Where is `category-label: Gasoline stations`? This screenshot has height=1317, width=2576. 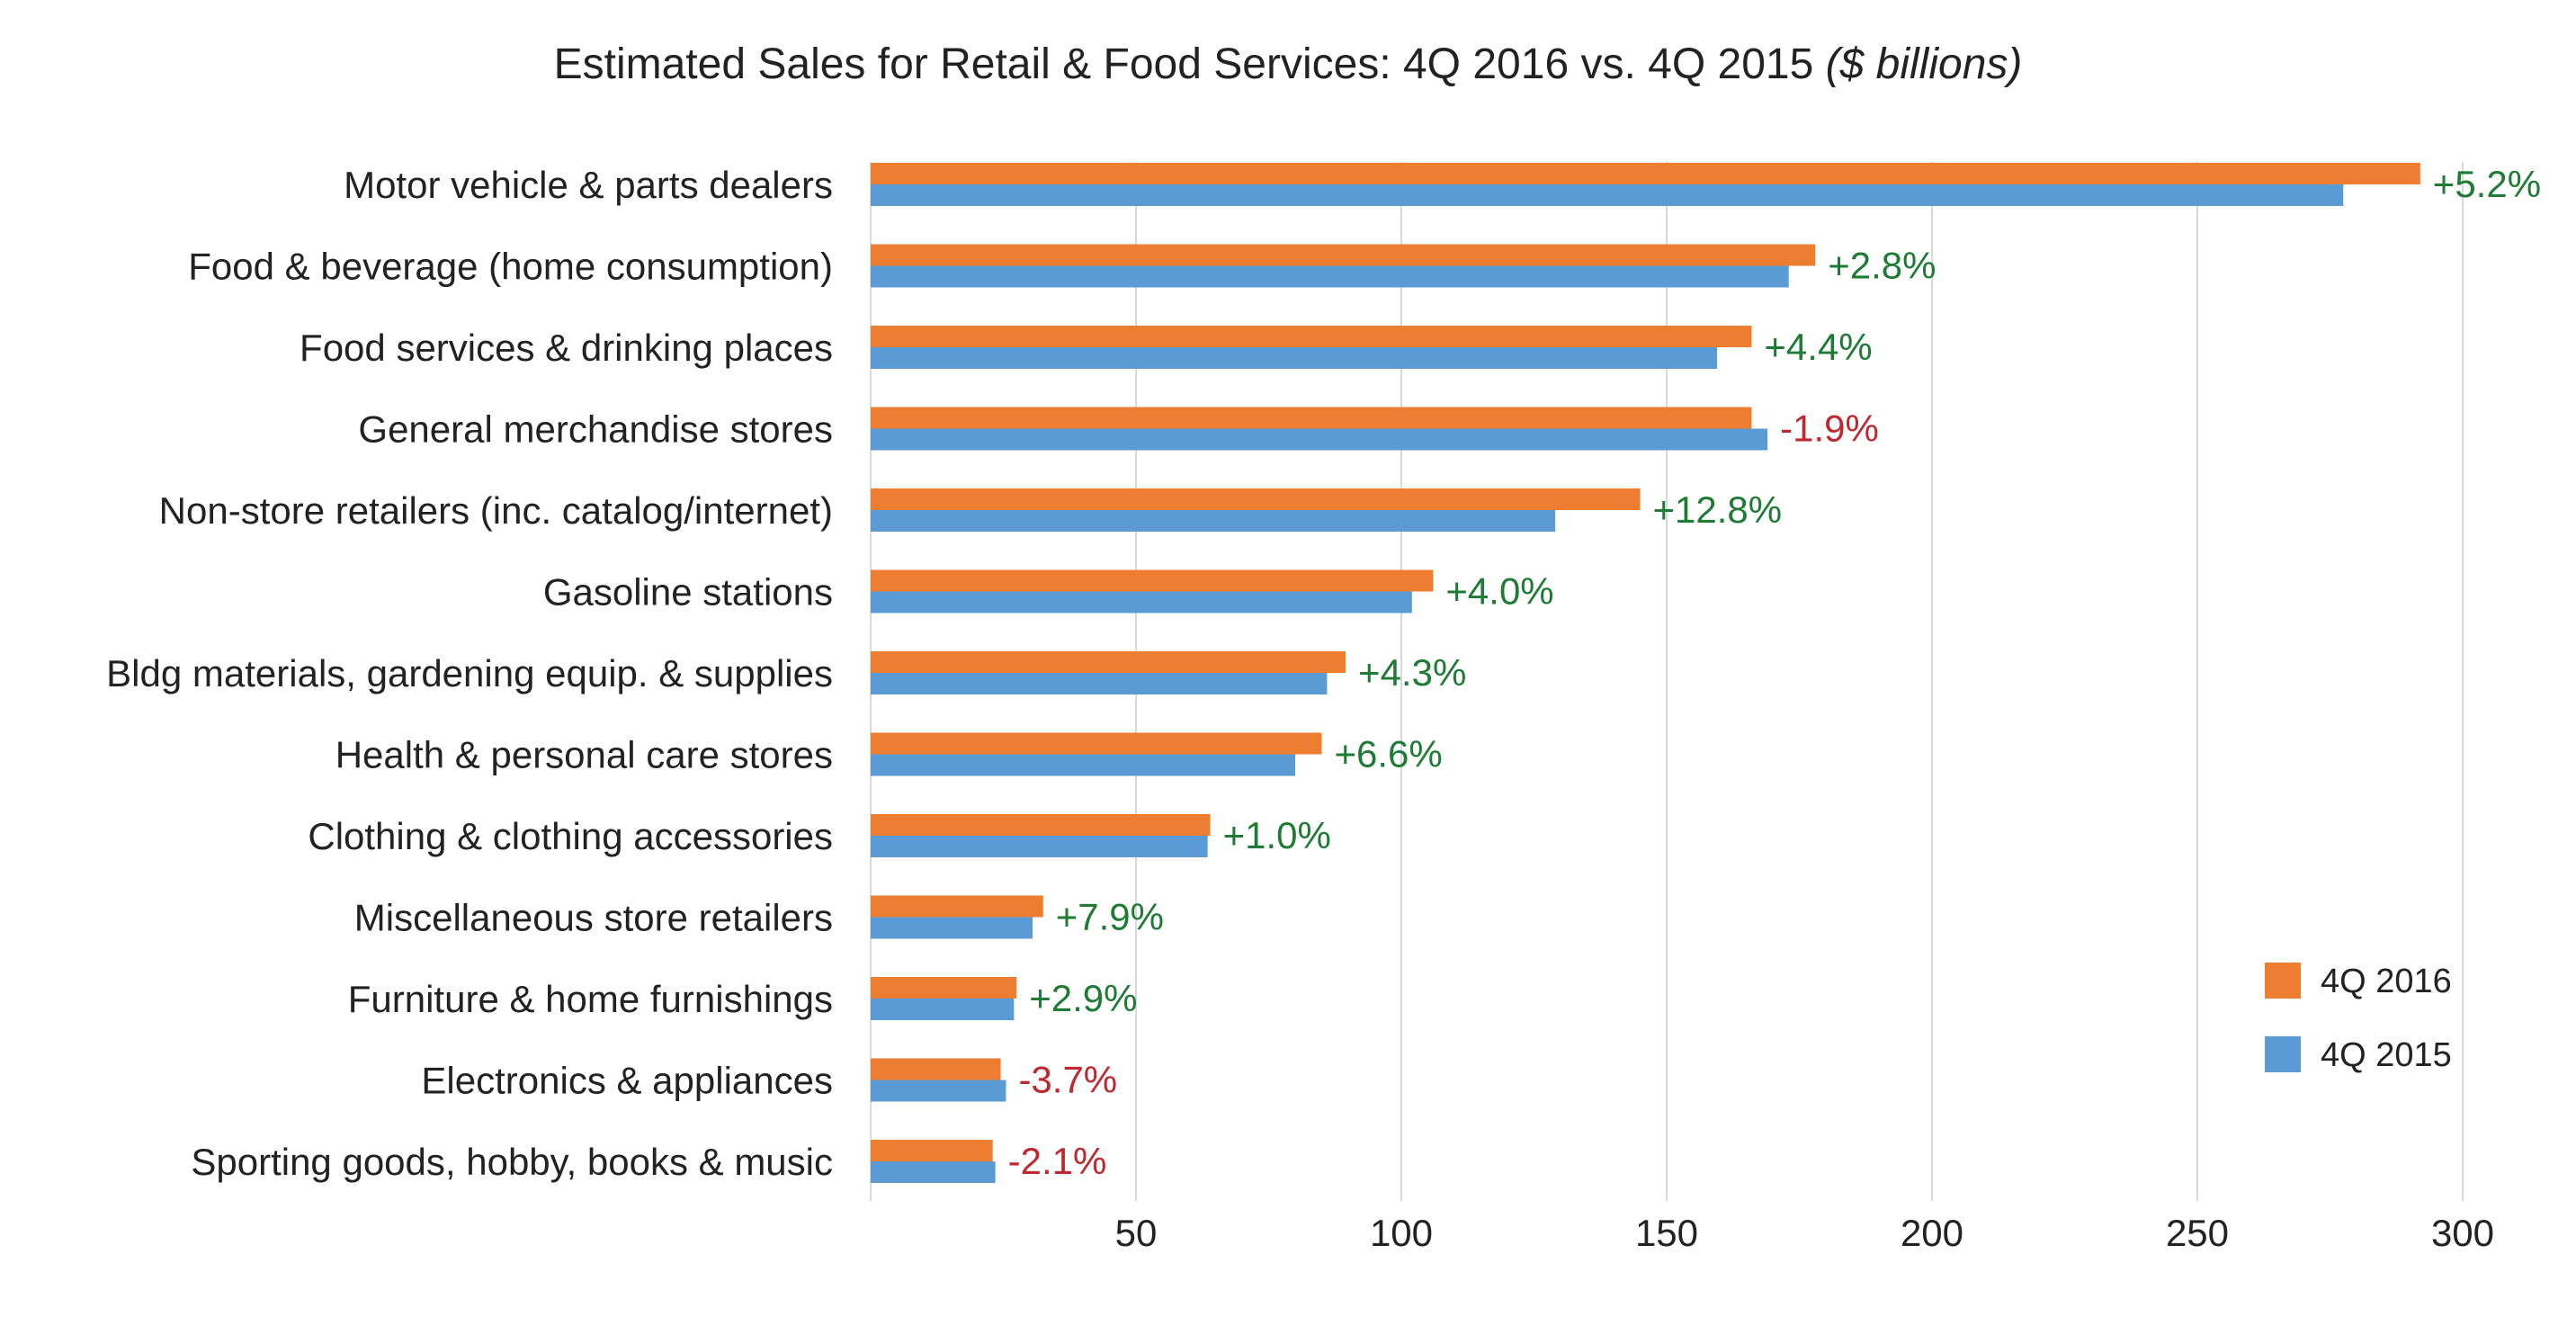 category-label: Gasoline stations is located at coordinates (688, 592).